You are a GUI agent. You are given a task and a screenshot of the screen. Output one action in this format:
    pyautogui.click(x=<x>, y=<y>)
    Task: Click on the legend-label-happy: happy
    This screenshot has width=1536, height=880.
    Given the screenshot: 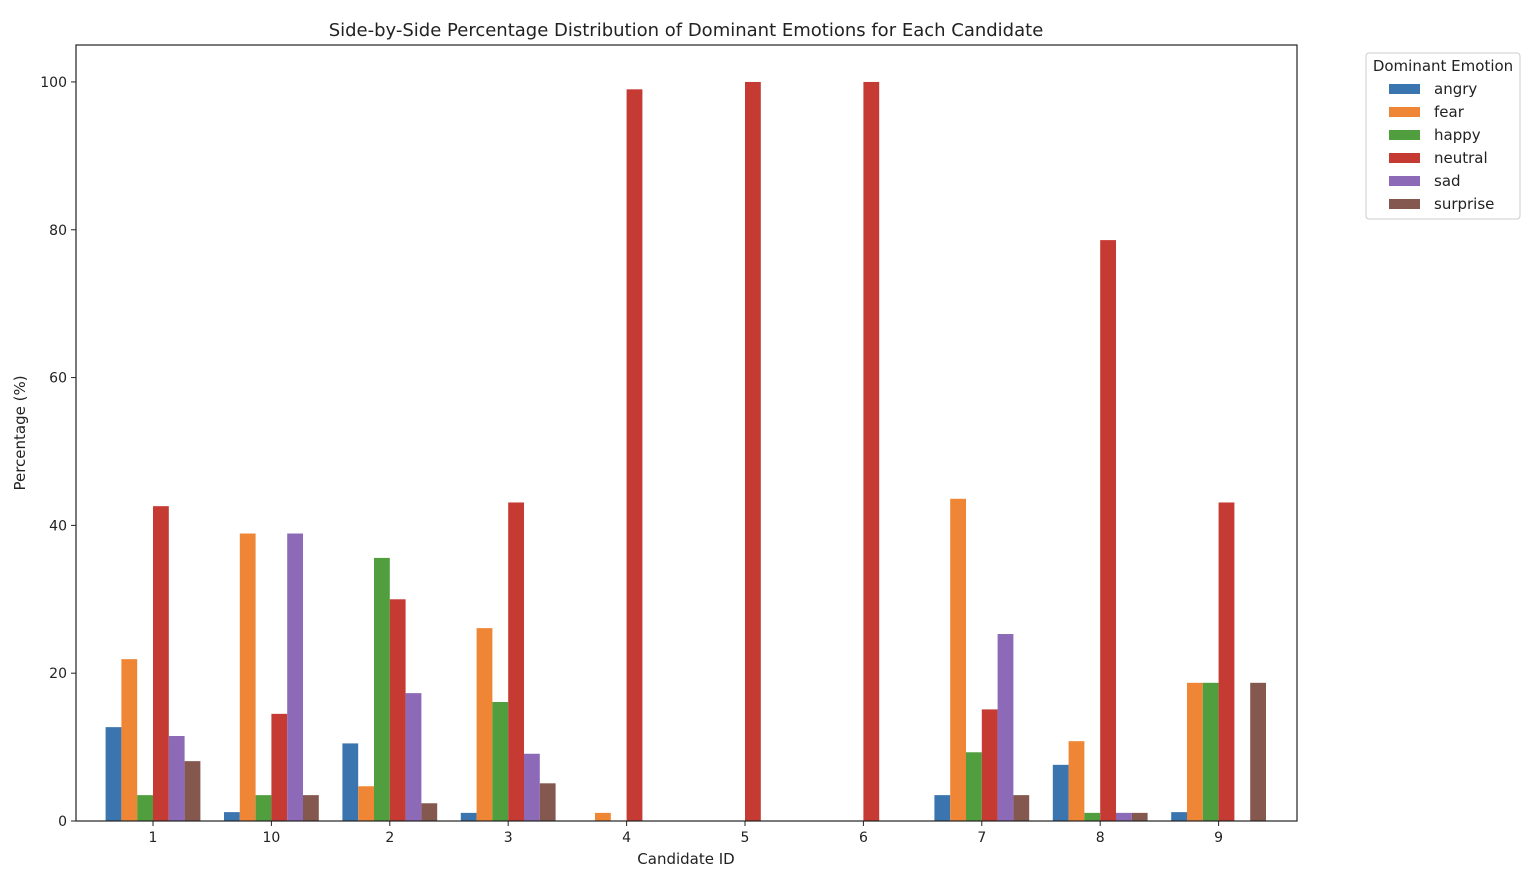 What is the action you would take?
    pyautogui.click(x=1457, y=135)
    